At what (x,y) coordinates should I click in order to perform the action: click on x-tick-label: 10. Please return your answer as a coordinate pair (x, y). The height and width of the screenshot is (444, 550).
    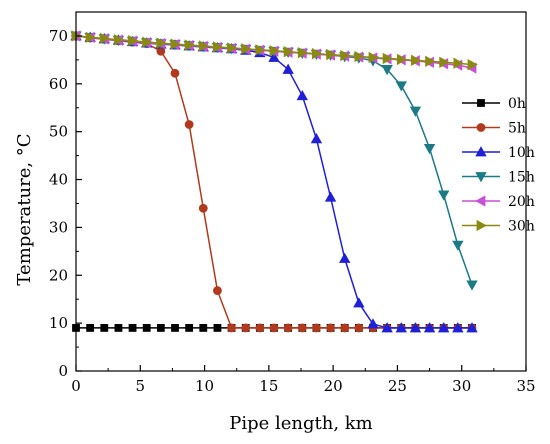
    Looking at the image, I should click on (204, 386).